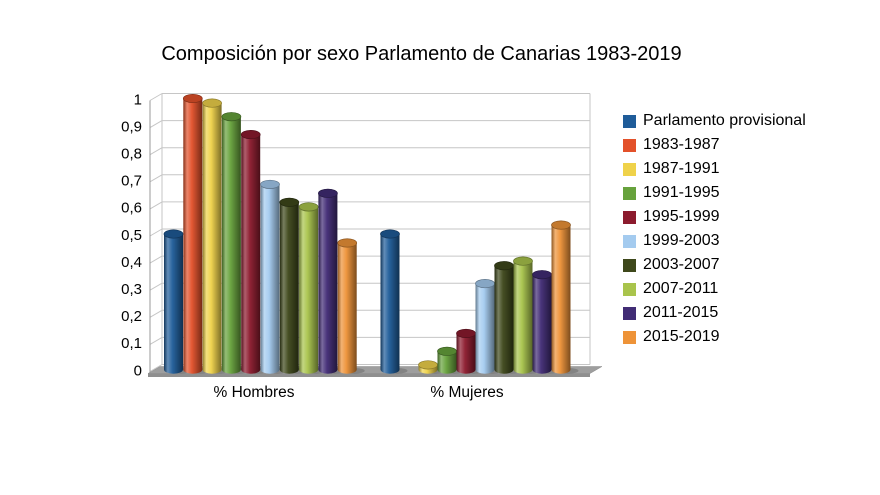 This screenshot has width=880, height=495. What do you see at coordinates (681, 240) in the screenshot?
I see `legend-label: 1999-2003` at bounding box center [681, 240].